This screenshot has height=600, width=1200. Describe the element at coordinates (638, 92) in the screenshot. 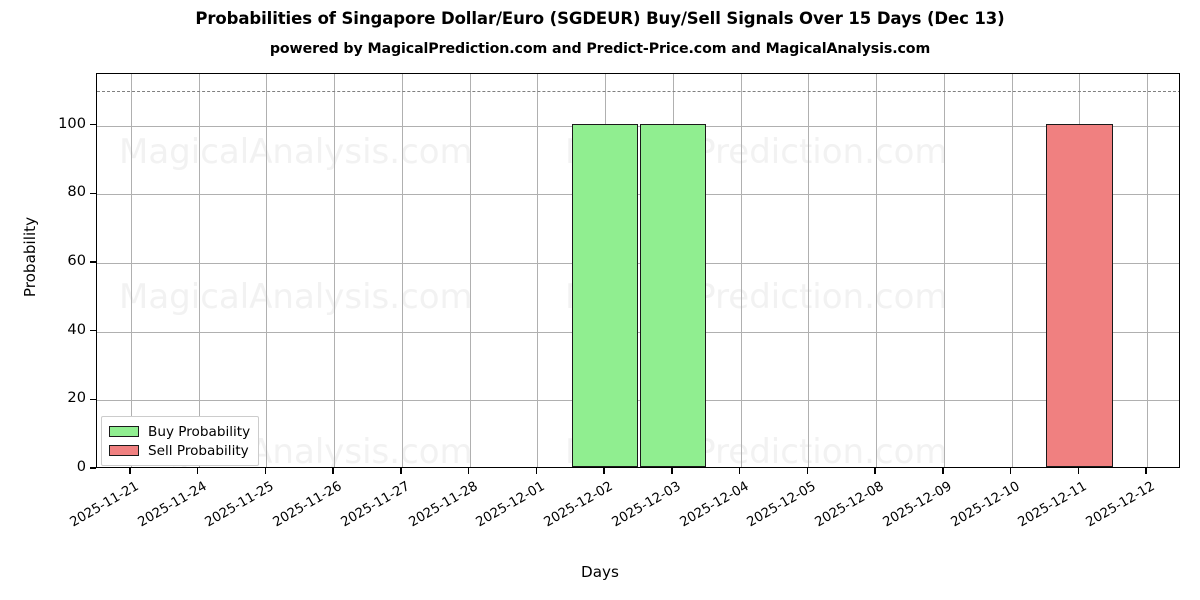

I see `threshold-dashed-line` at that location.